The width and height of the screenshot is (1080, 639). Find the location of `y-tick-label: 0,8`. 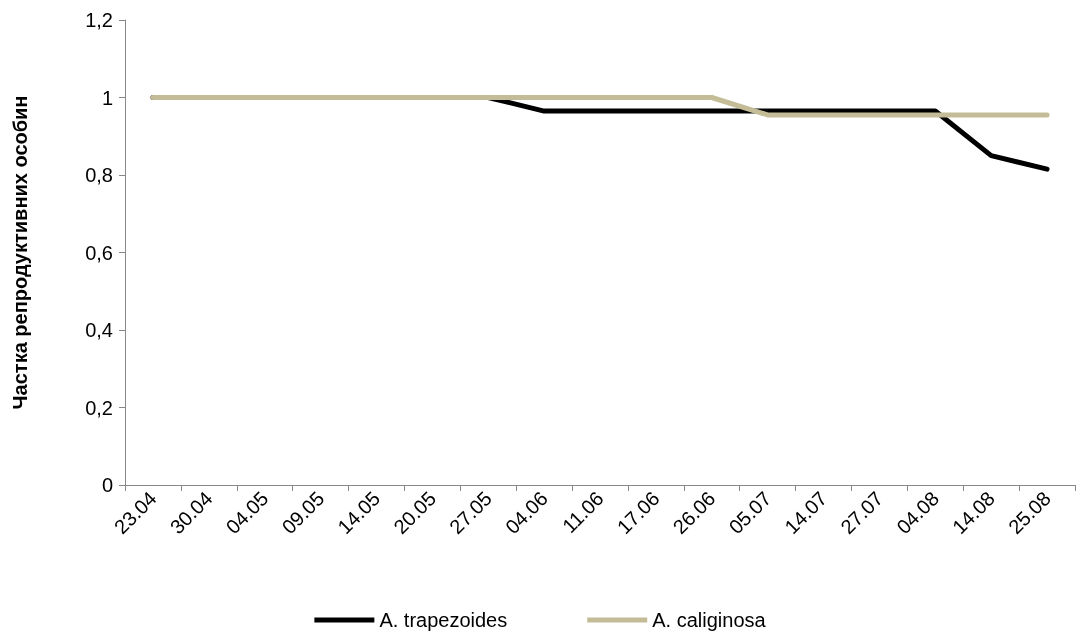

y-tick-label: 0,8 is located at coordinates (99, 175).